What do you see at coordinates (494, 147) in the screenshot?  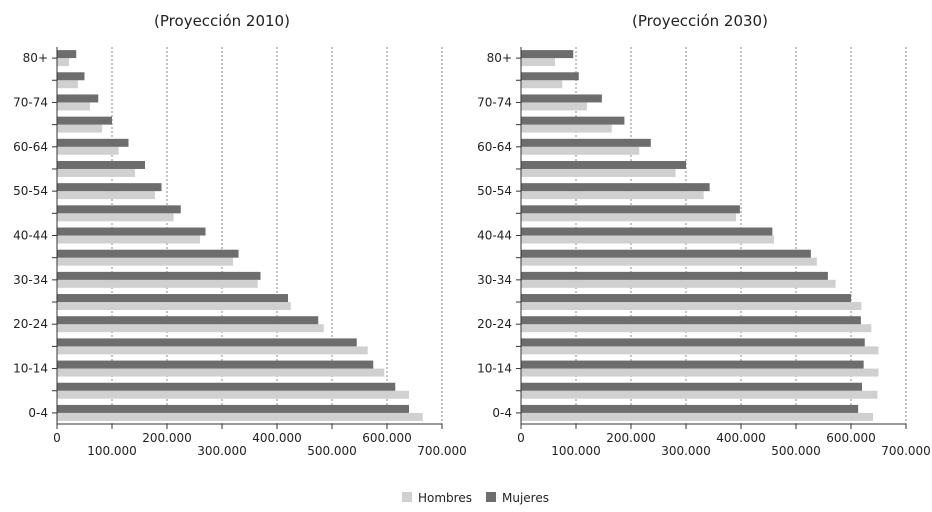 I see `y-tick-label: 60-64` at bounding box center [494, 147].